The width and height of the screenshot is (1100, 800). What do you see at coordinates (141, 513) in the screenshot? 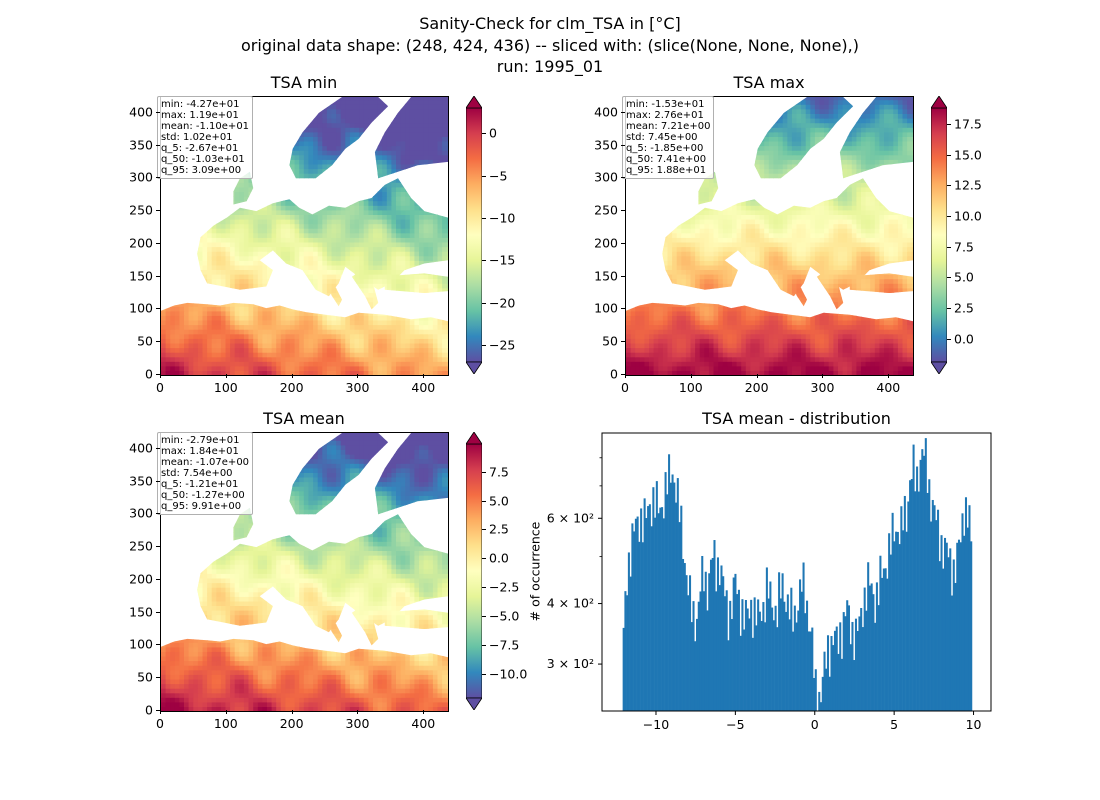
I see `y-tick-label: 300` at bounding box center [141, 513].